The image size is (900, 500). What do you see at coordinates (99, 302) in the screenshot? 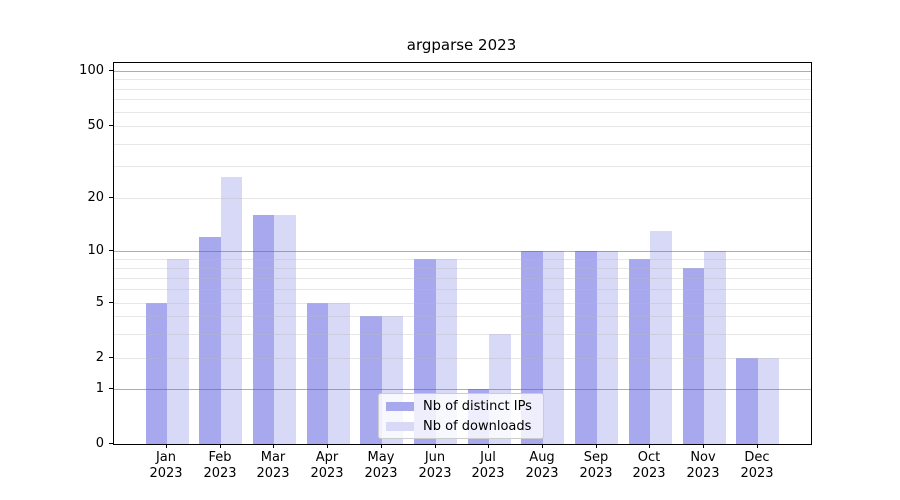
I see `y-tick-label-5: 5` at bounding box center [99, 302].